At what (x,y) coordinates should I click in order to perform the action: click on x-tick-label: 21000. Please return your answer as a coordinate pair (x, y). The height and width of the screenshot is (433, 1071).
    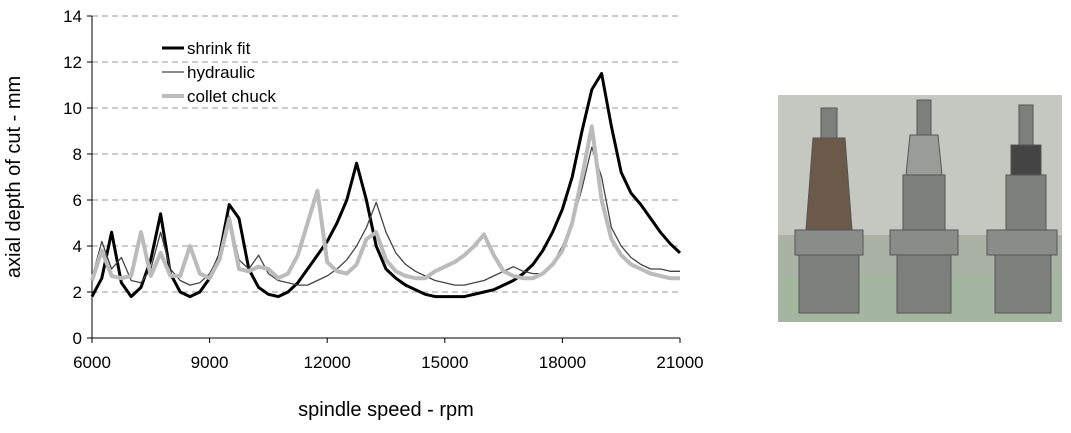
    Looking at the image, I should click on (679, 362).